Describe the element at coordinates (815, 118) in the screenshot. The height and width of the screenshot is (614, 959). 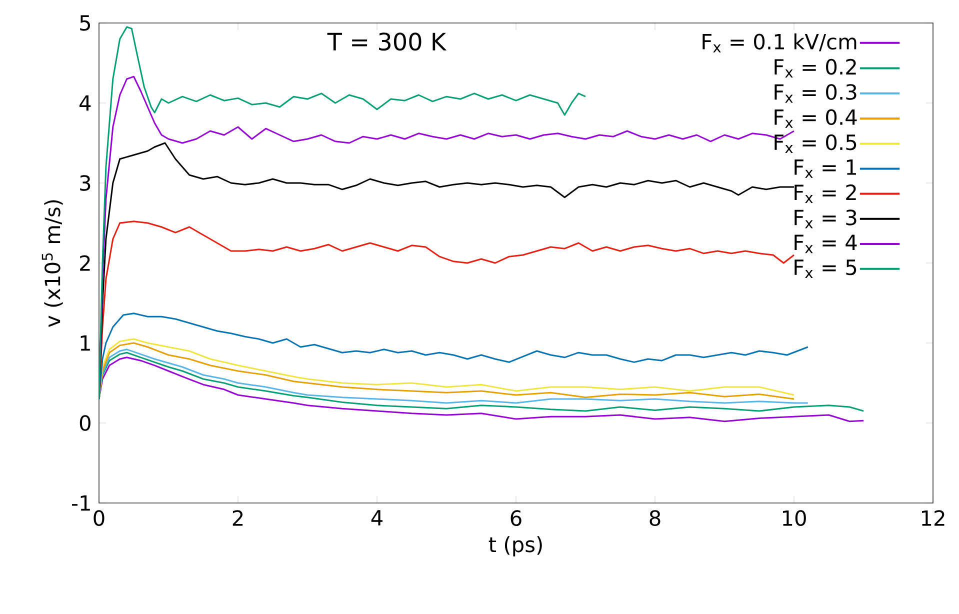
I see `legend-label: F$_{x}$ = 0.4` at that location.